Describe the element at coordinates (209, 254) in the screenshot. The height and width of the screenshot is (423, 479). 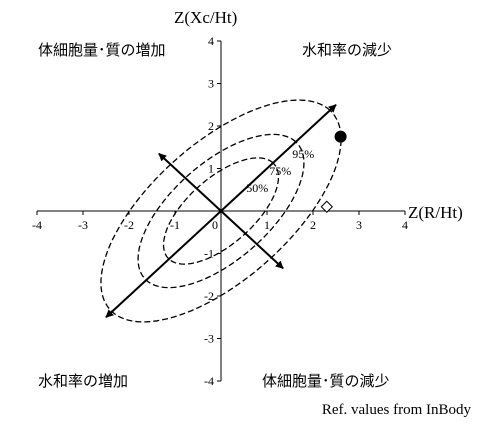
I see `y-tick-label: -1` at that location.